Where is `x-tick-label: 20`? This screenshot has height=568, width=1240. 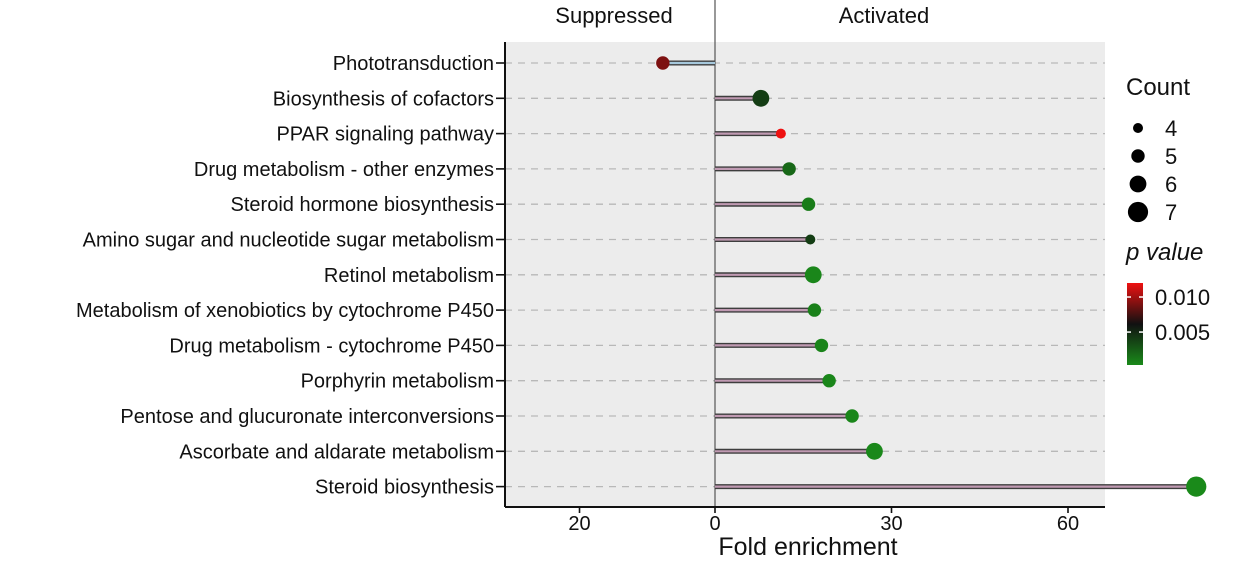
x-tick-label: 20 is located at coordinates (579, 524).